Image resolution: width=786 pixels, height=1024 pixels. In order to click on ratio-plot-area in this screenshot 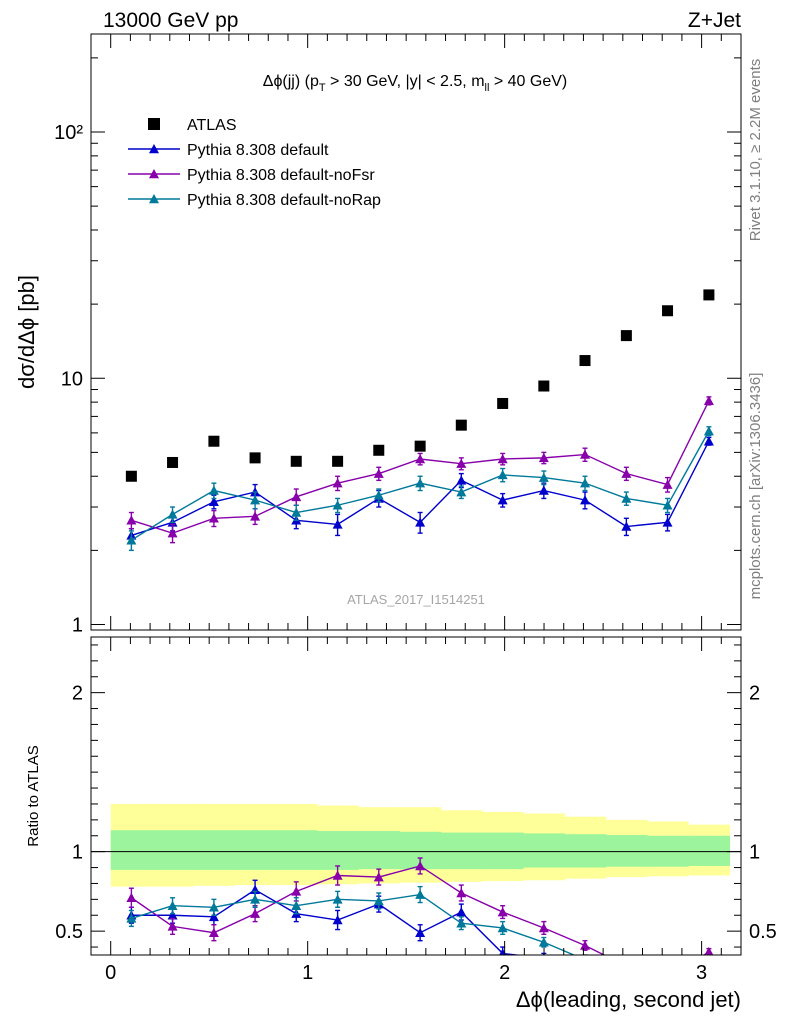, I will do `click(420, 918)`.